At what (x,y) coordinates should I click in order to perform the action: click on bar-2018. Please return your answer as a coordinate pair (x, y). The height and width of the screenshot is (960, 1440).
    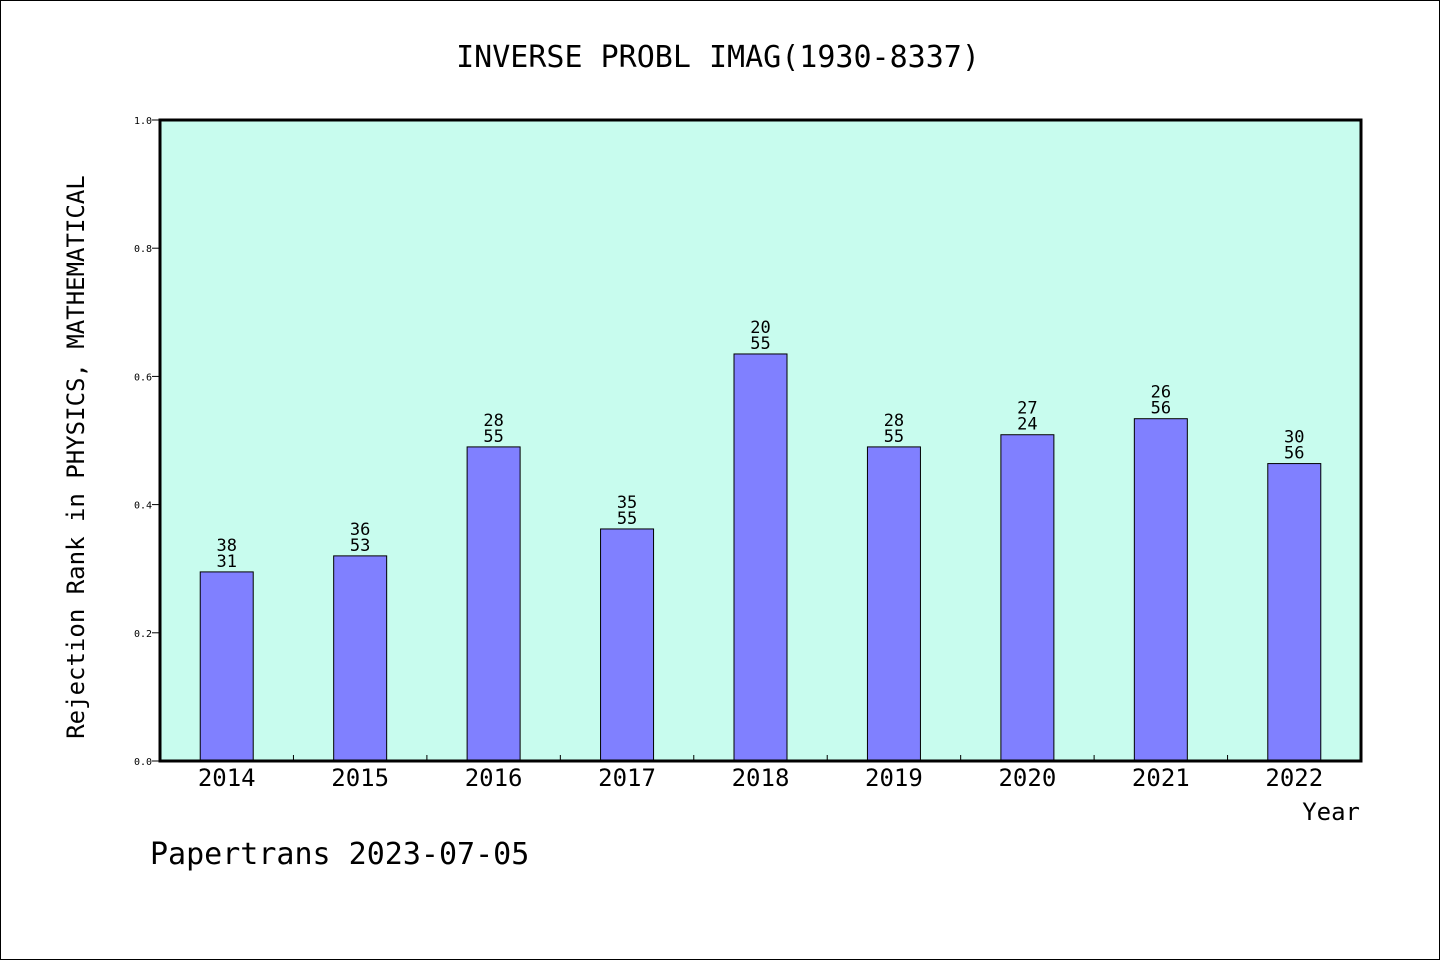
    Looking at the image, I should click on (760, 557).